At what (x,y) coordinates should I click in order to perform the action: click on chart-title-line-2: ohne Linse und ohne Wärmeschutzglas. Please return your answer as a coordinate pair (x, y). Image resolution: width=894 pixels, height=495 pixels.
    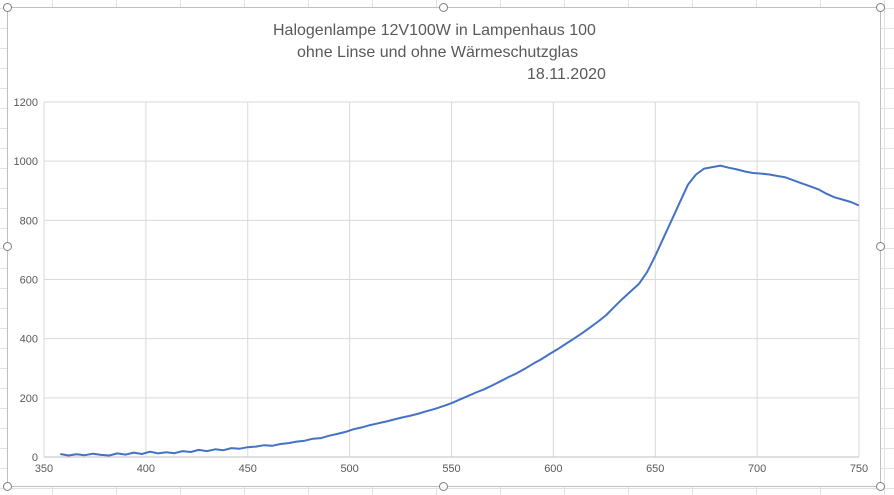
    Looking at the image, I should click on (438, 52).